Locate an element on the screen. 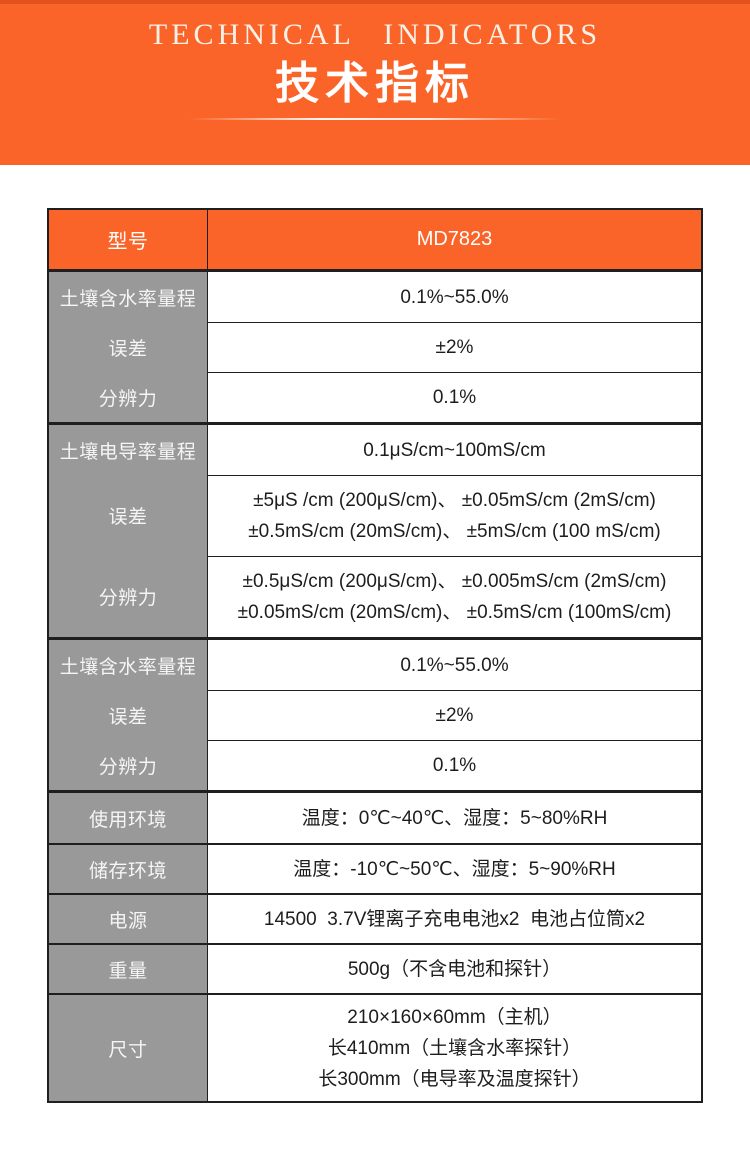 This screenshot has width=750, height=1163. row-label-cell: 重量 is located at coordinates (128, 969).